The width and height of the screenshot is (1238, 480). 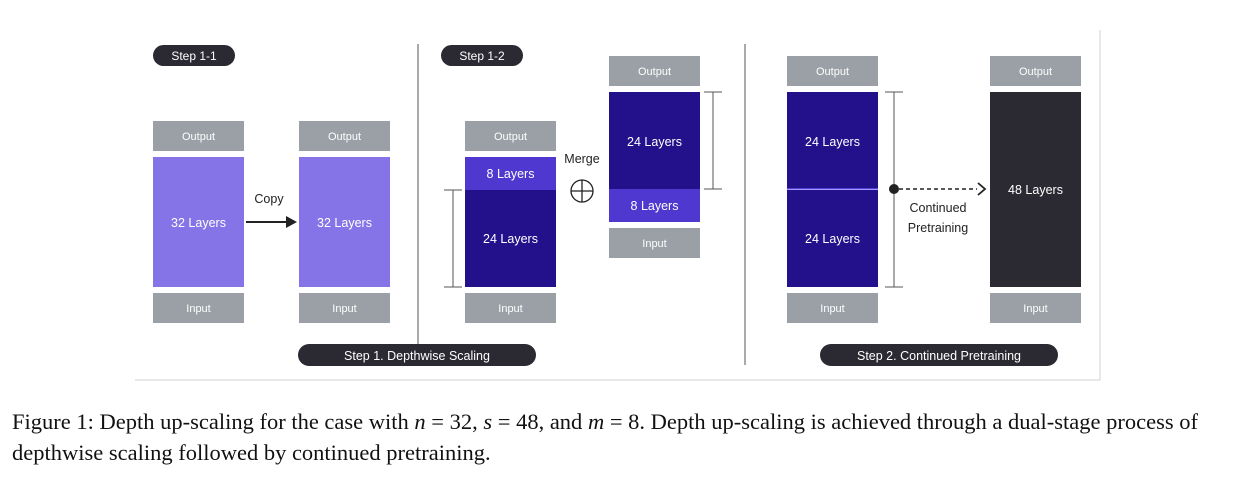 What do you see at coordinates (938, 228) in the screenshot?
I see `continued-label-line2: Pretraining` at bounding box center [938, 228].